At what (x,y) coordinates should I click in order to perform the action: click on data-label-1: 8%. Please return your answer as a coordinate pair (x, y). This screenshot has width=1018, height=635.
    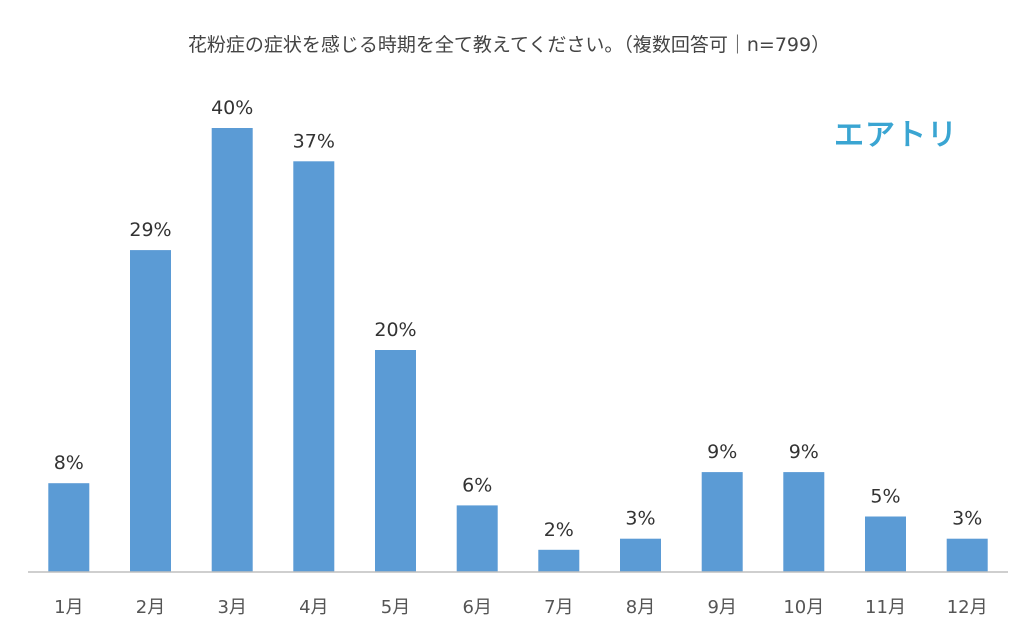
    Looking at the image, I should click on (69, 463).